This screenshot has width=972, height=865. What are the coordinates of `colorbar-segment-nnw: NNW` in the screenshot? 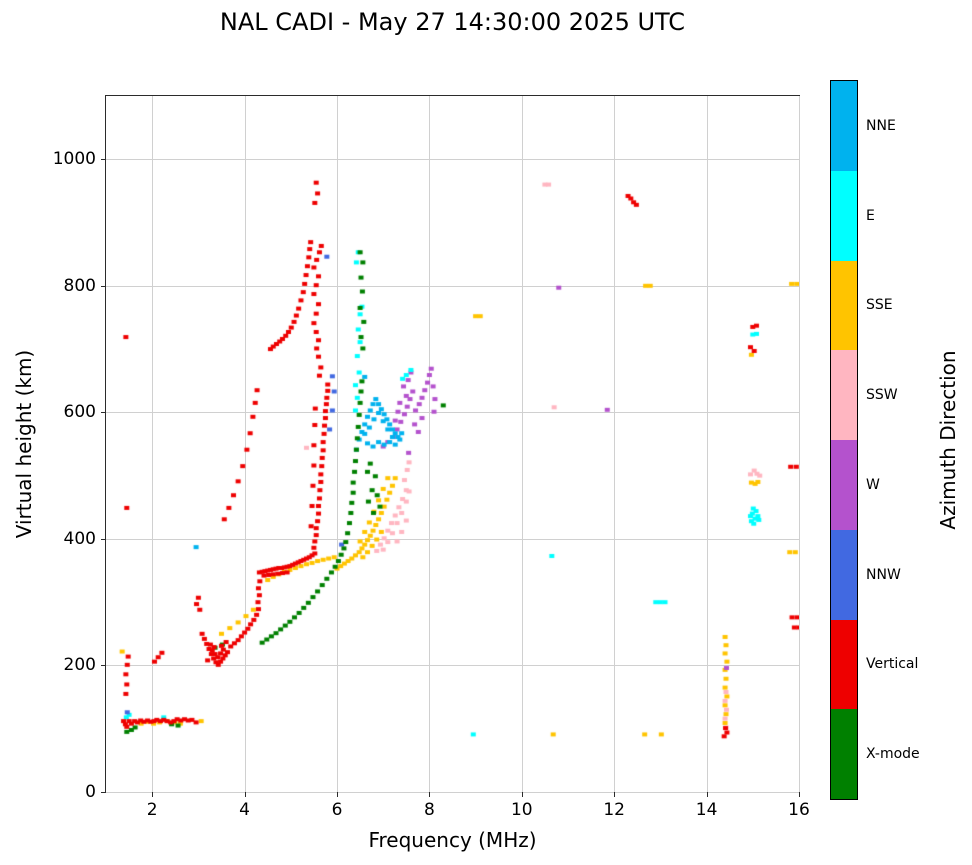 It's located at (866, 574).